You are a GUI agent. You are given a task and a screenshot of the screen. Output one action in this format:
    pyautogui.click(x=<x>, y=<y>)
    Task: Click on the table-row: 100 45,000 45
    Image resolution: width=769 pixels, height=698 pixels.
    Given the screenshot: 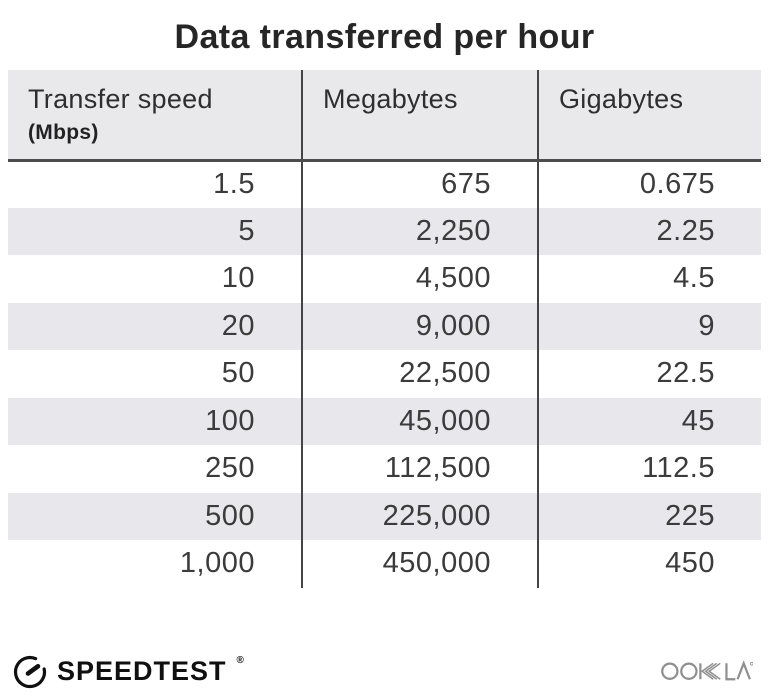 What is the action you would take?
    pyautogui.click(x=384, y=421)
    